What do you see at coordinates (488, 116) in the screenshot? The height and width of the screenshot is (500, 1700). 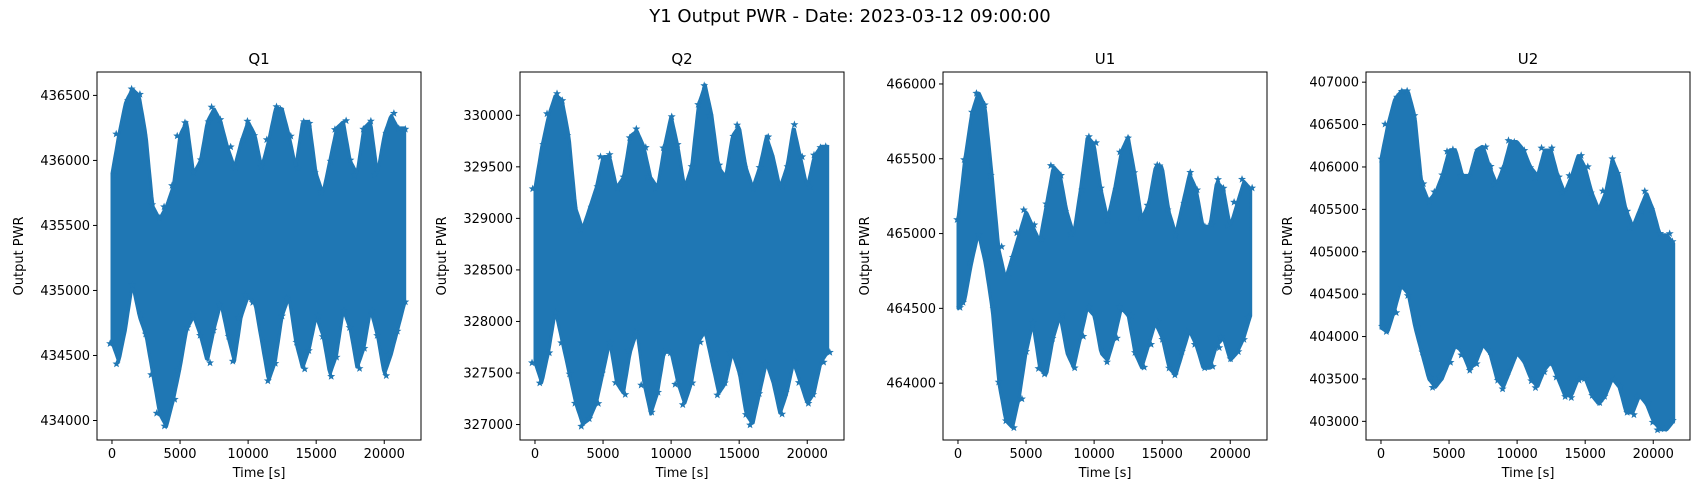 I see `y-tick-label: 330000` at bounding box center [488, 116].